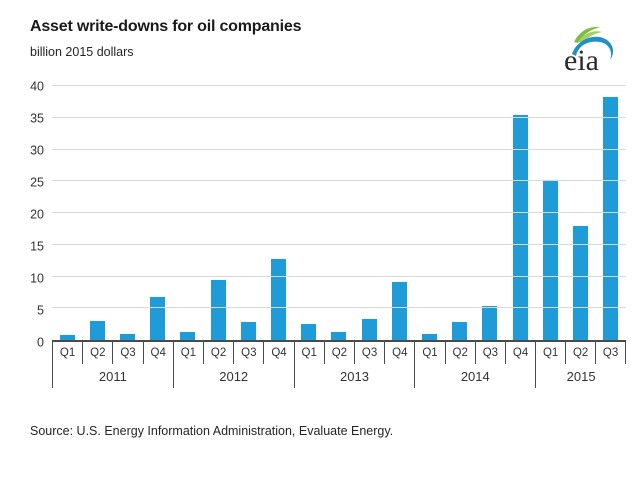 The image size is (640, 480). What do you see at coordinates (37, 117) in the screenshot?
I see `y-tick-label: 35` at bounding box center [37, 117].